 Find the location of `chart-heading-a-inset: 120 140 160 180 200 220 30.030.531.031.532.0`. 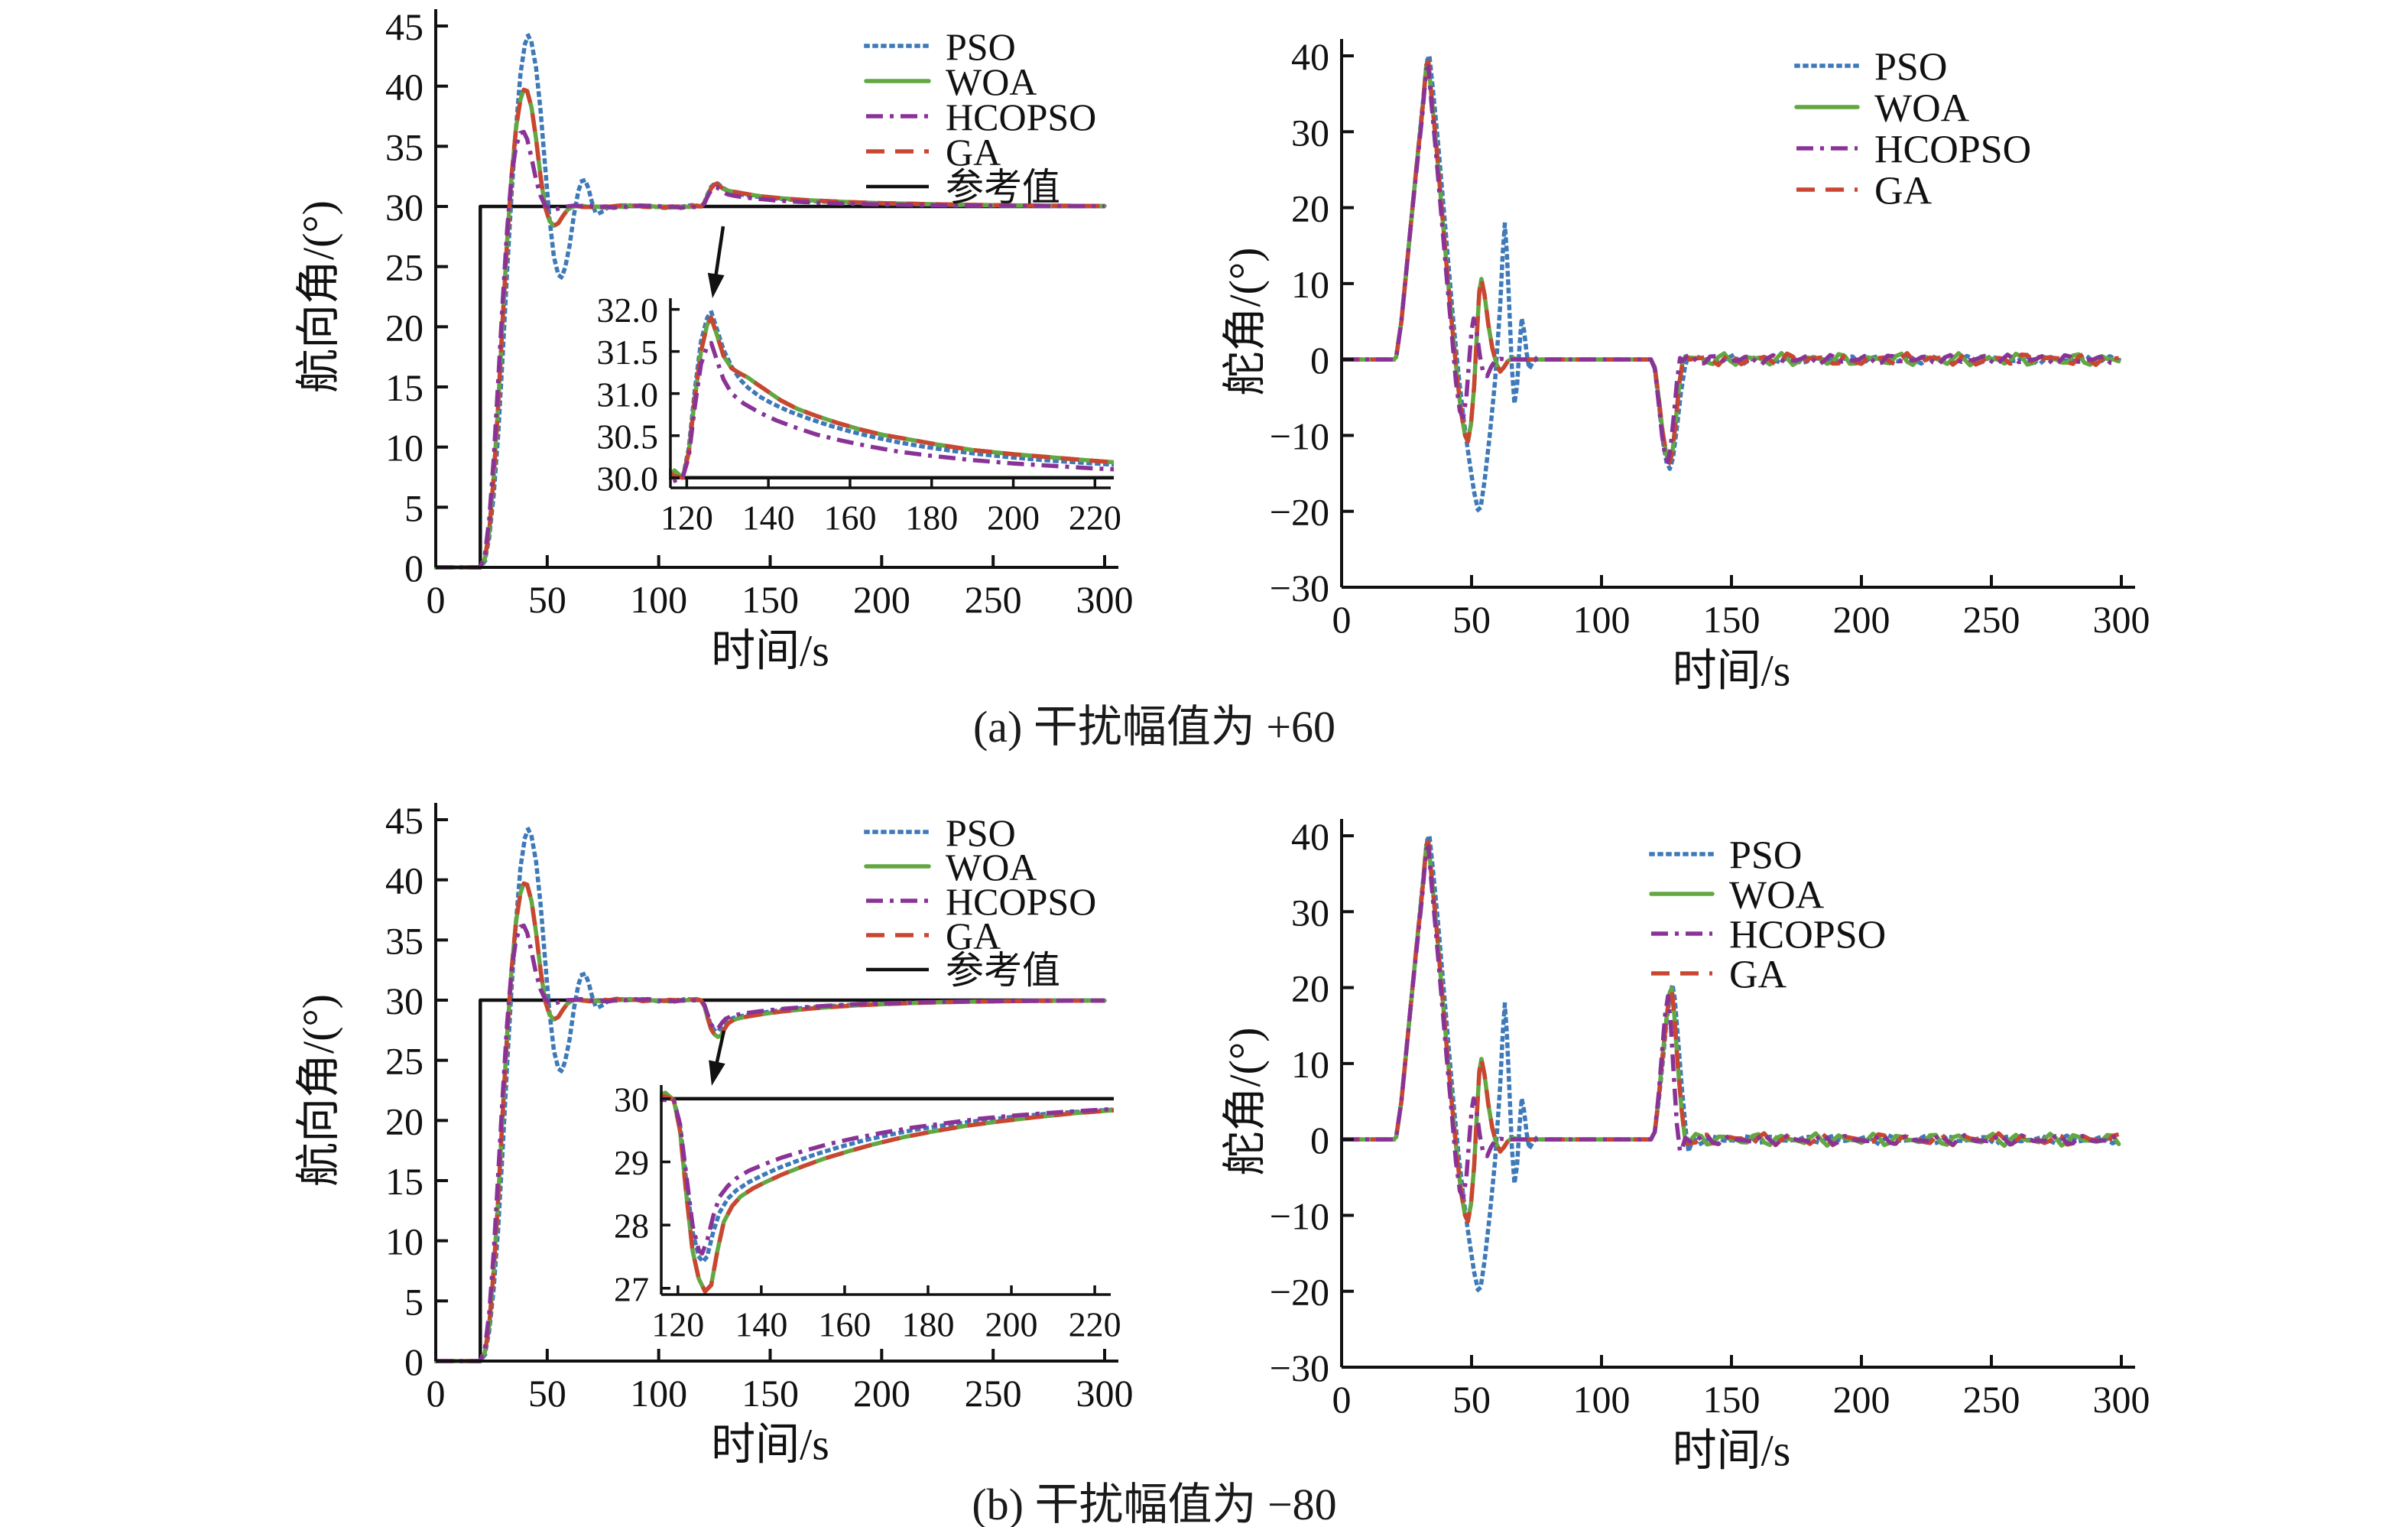

chart-heading-a-inset: 120 140 160 180 200 220 30.030.531.031.532.0 is located at coordinates (859, 414).